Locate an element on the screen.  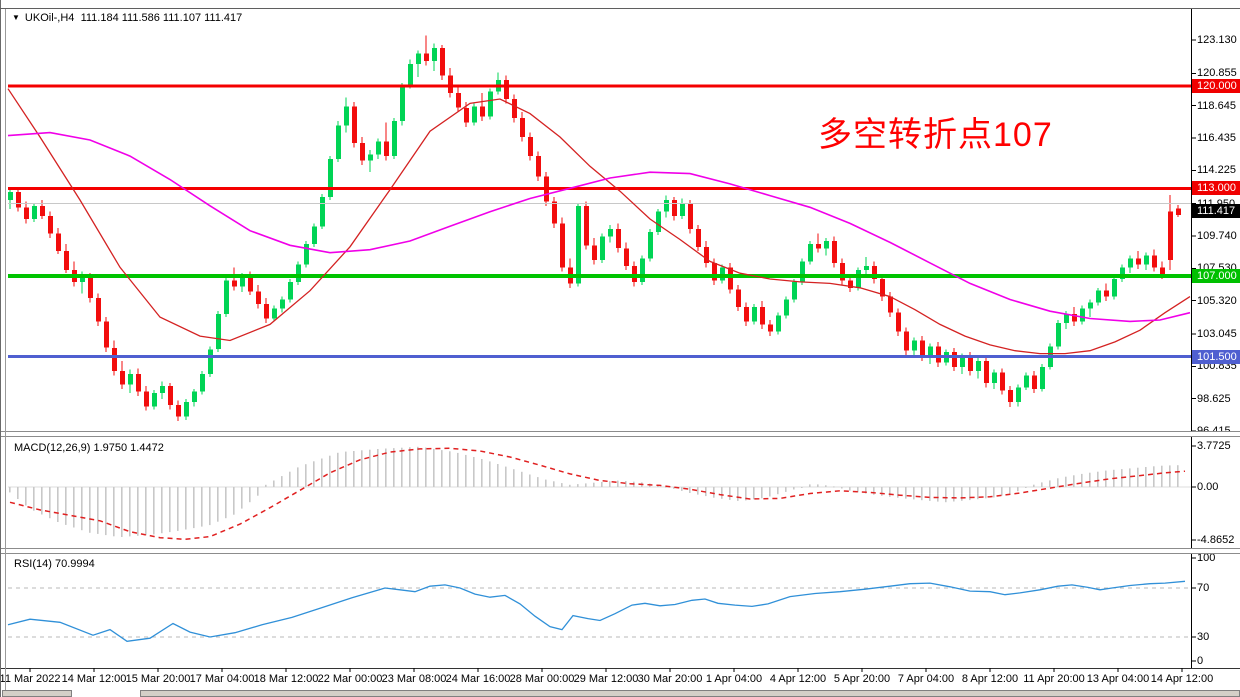
splitter-macd-rsi is located at coordinates (620, 551).